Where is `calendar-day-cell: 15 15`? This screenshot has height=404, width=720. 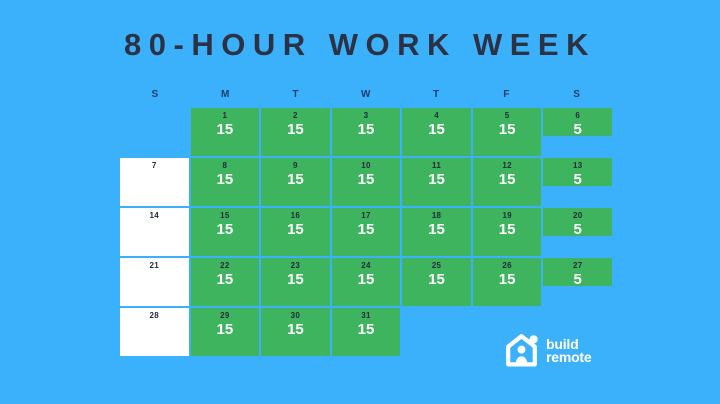 calendar-day-cell: 15 15 is located at coordinates (225, 232).